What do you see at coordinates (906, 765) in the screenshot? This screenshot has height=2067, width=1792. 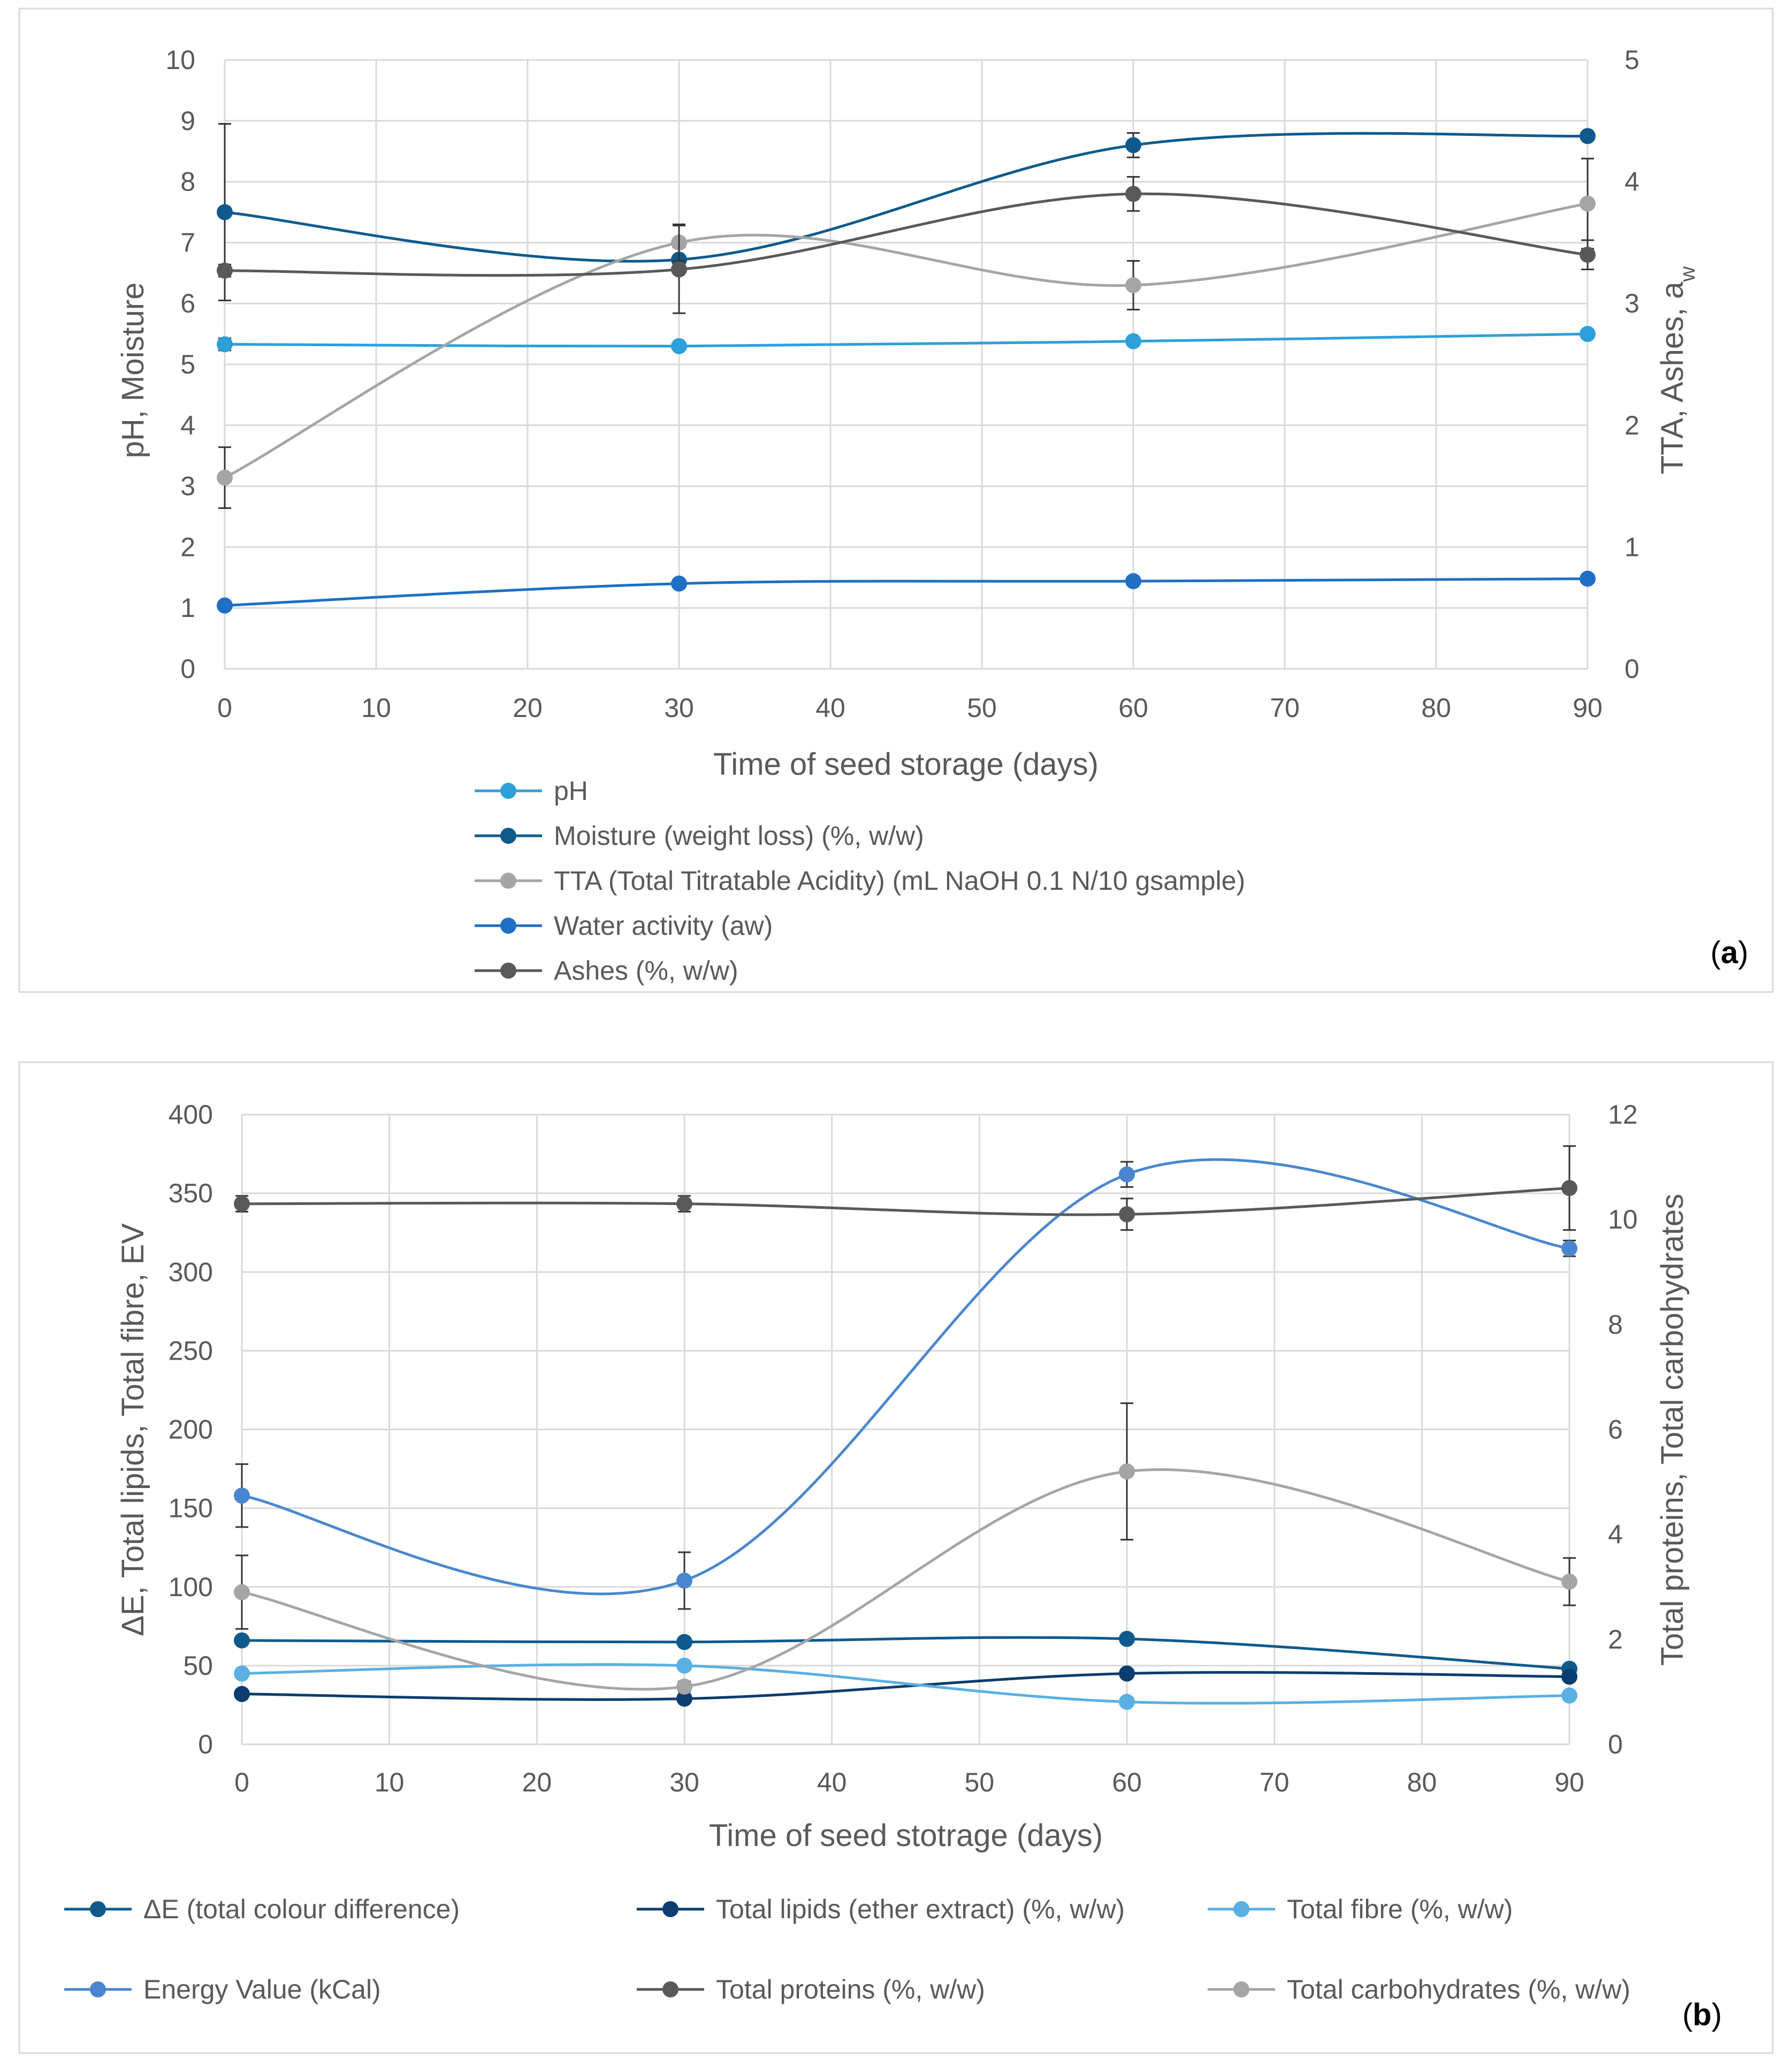 I see `panel-a-x-axis-title: Time of seed storage (days)` at bounding box center [906, 765].